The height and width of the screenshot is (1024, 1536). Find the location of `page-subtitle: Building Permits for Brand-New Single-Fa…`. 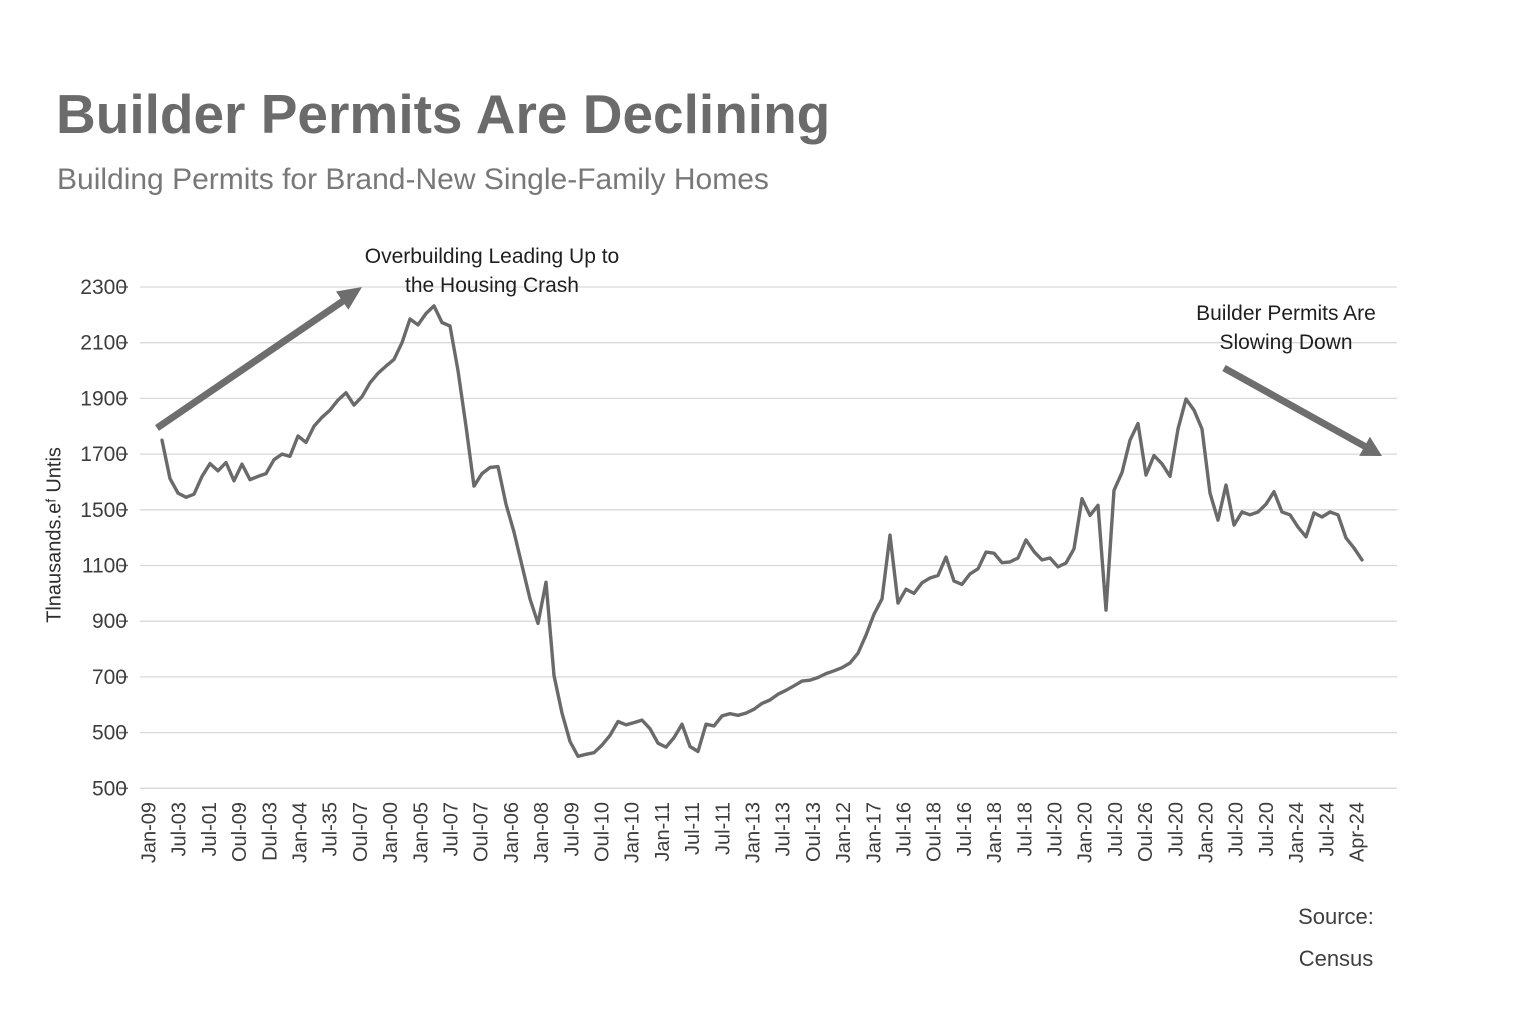

page-subtitle: Building Permits for Brand-New Single-Fa… is located at coordinates (413, 179).